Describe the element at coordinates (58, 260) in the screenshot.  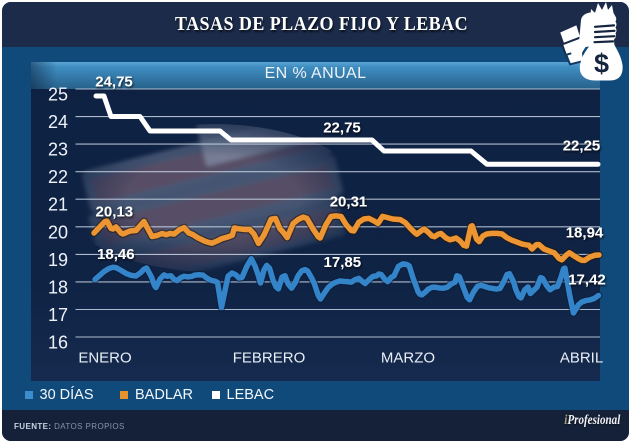
I see `svg-text: 19` at that location.